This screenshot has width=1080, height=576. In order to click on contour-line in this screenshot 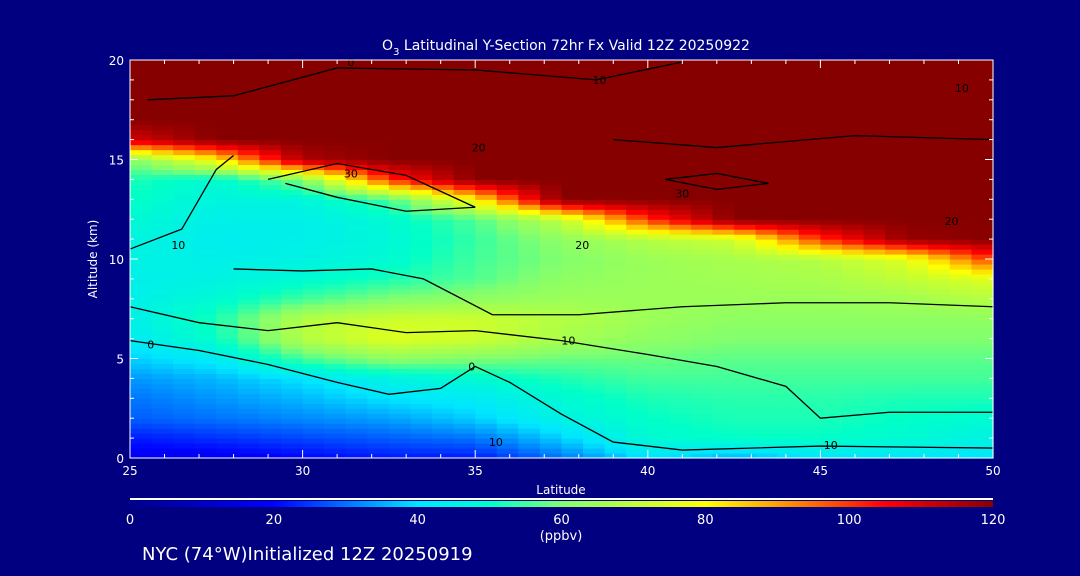, I will do `click(613, 292)`.